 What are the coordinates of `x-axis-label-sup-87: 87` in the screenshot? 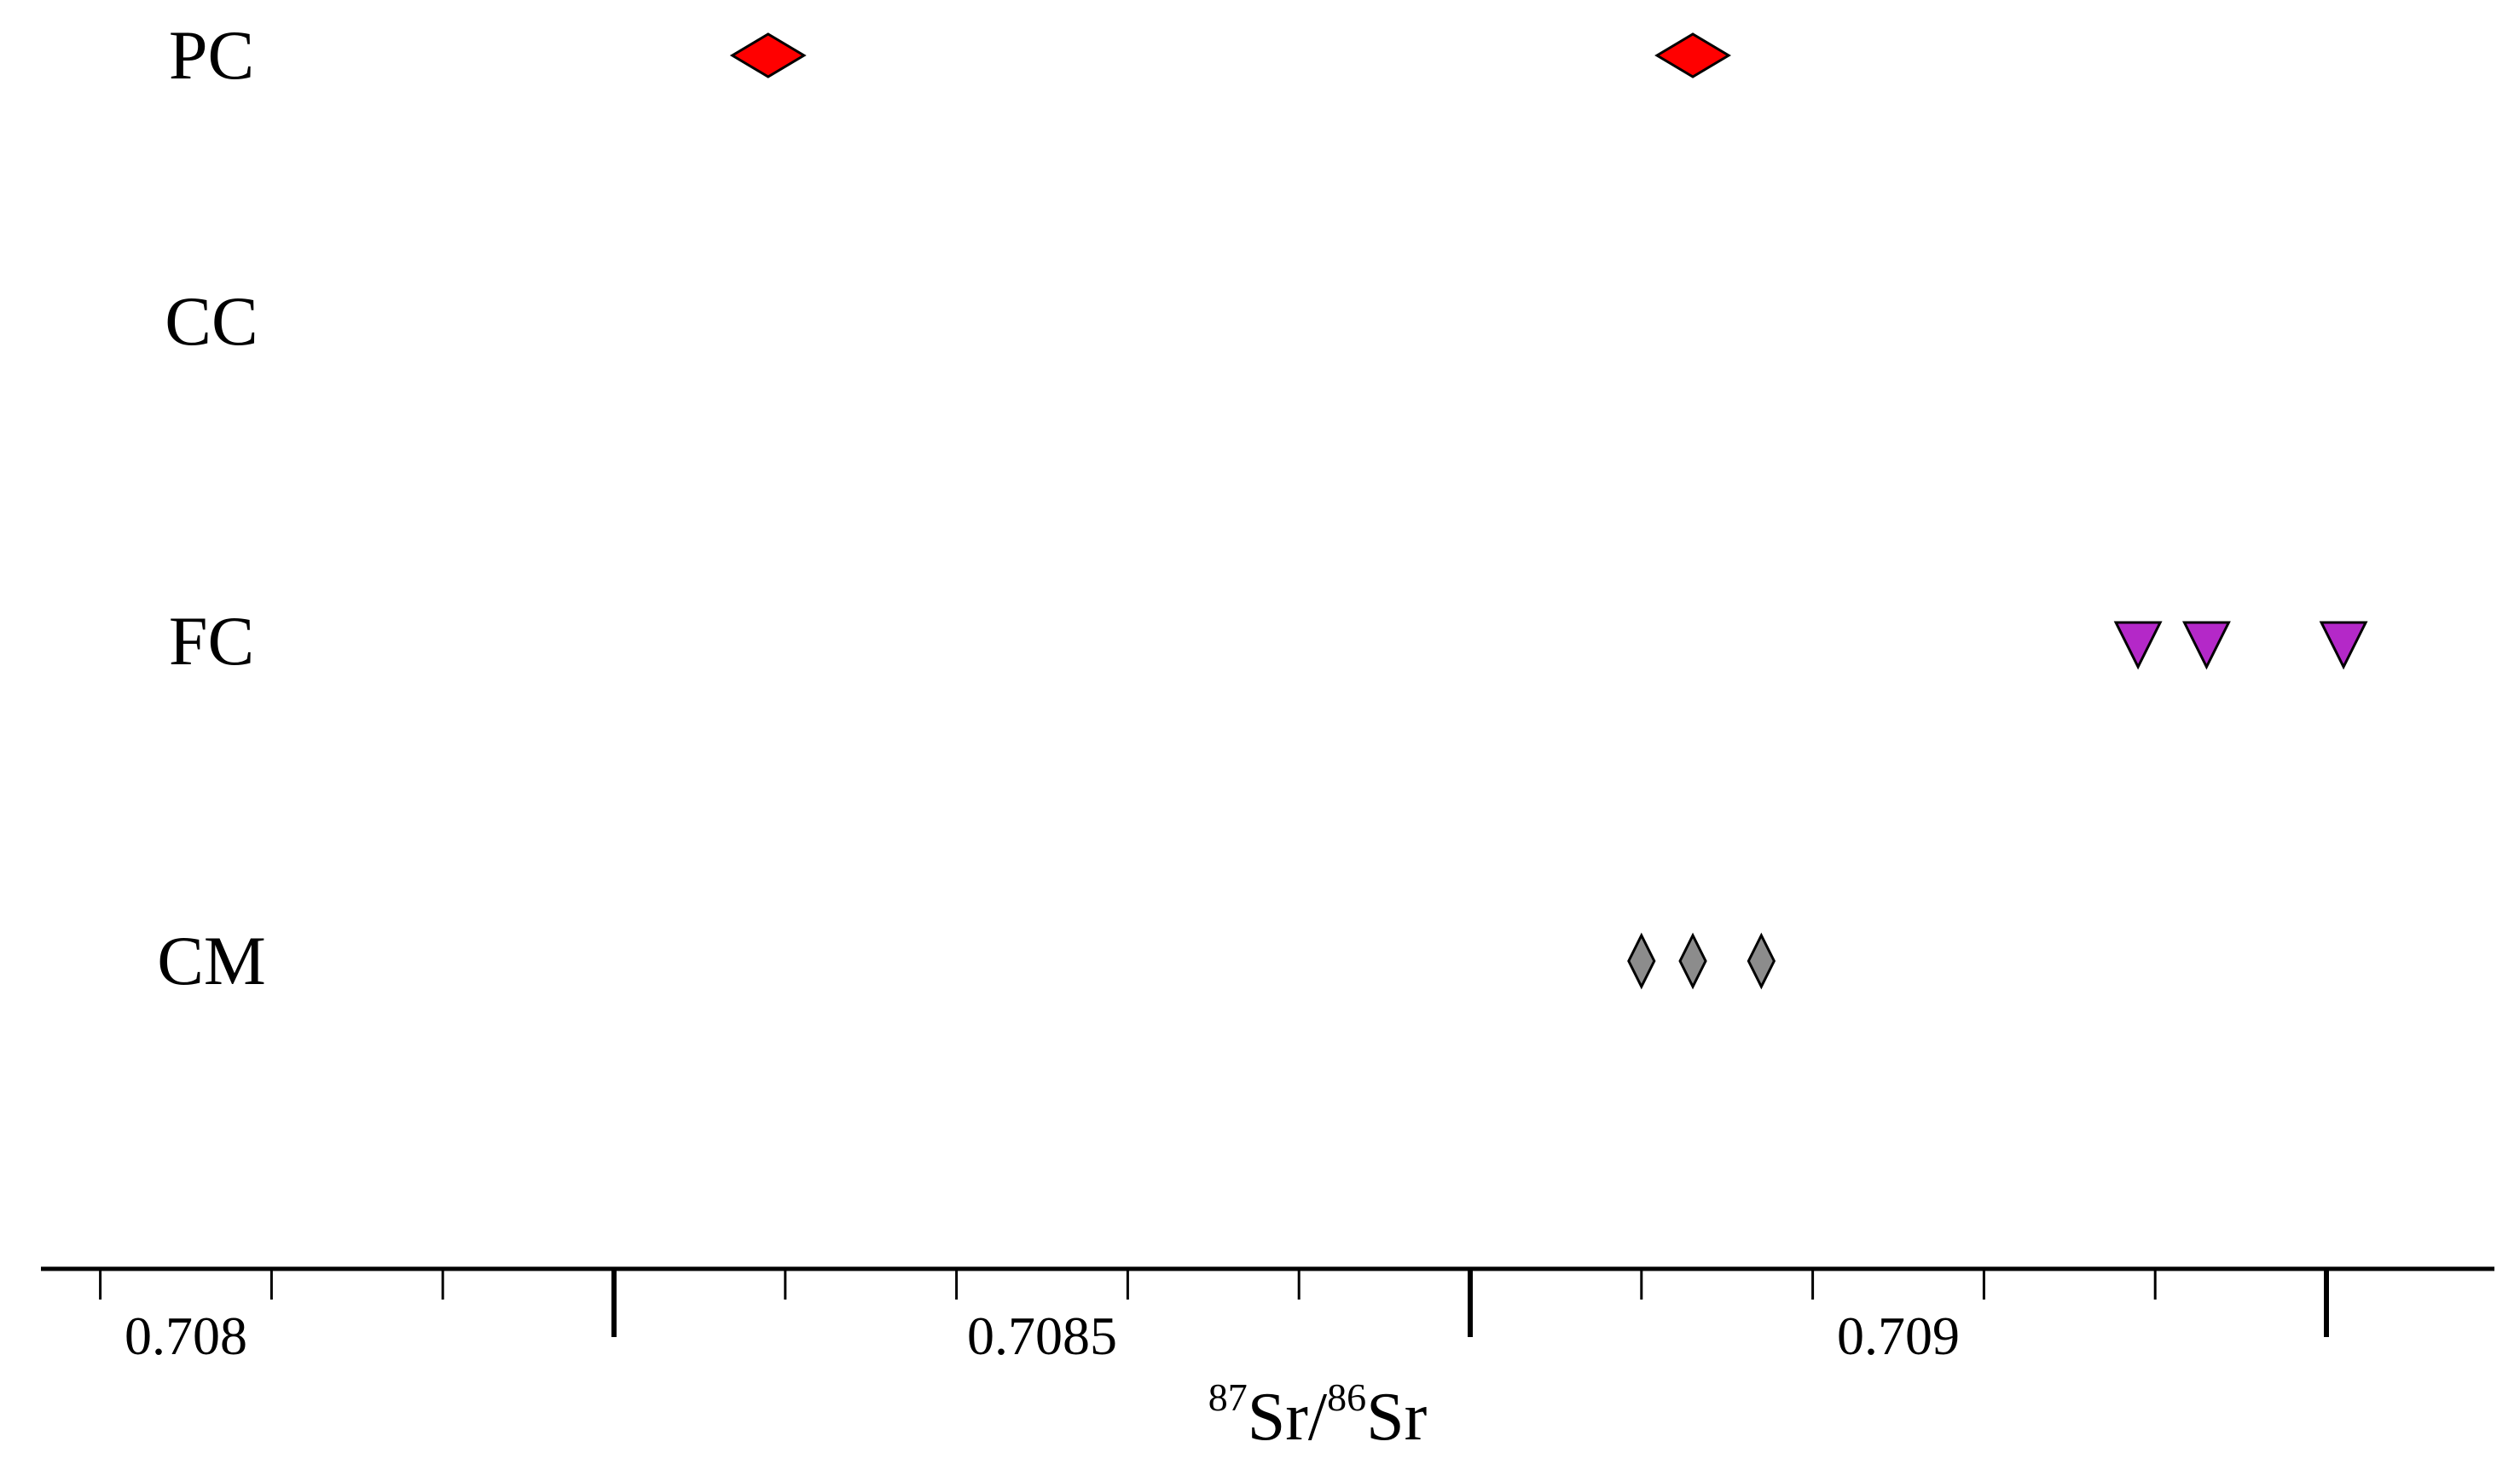 It's located at (1228, 1397).